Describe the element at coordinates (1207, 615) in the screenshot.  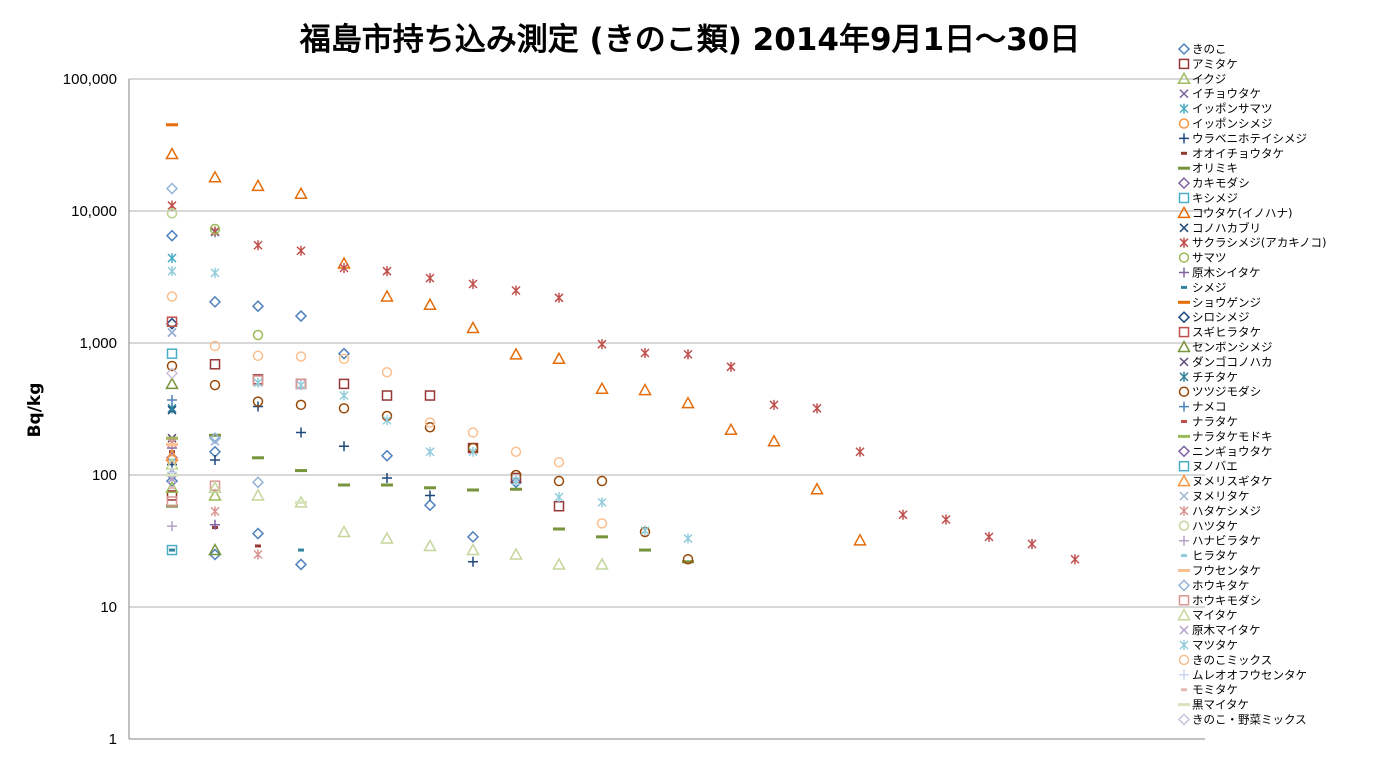
I see `legend-item: マイタケ` at that location.